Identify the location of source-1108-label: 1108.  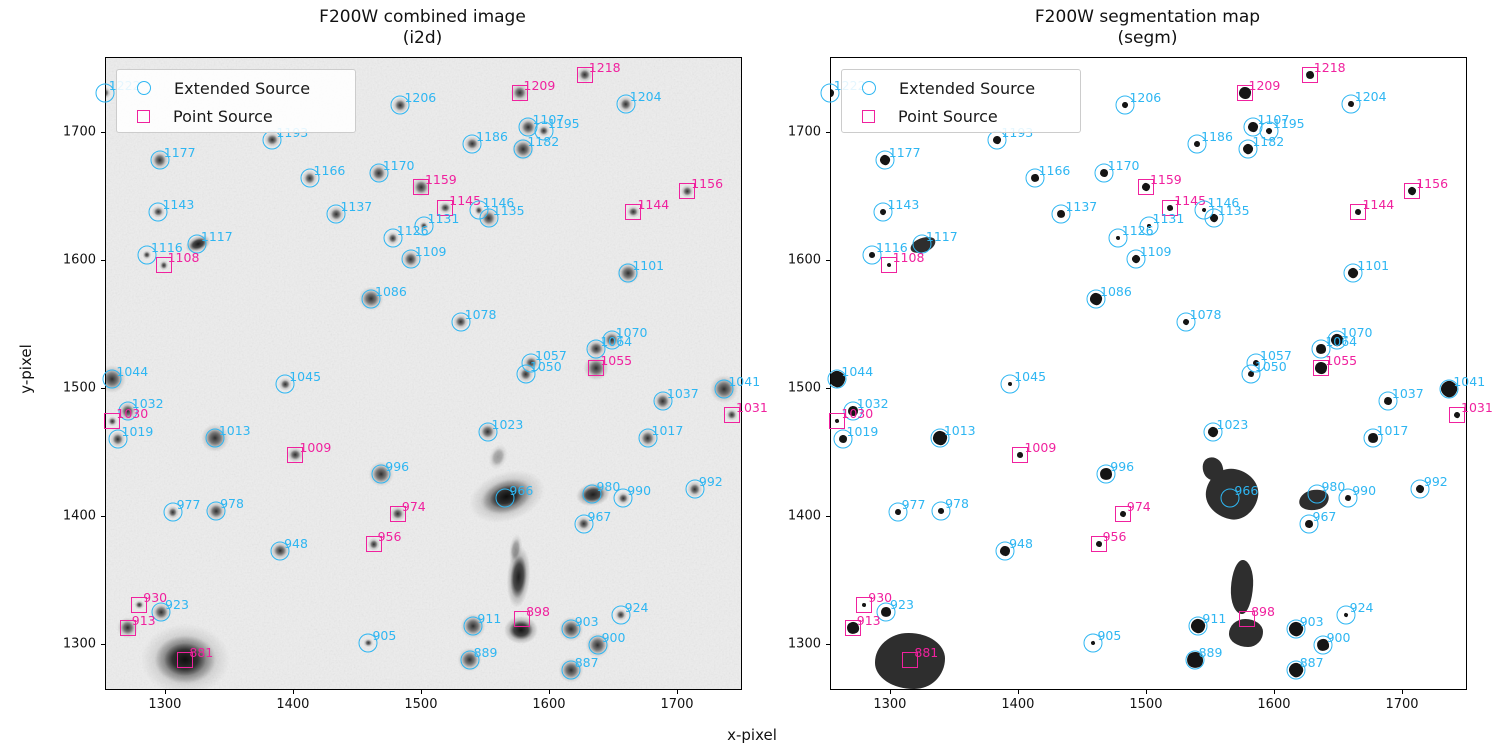
(908, 258).